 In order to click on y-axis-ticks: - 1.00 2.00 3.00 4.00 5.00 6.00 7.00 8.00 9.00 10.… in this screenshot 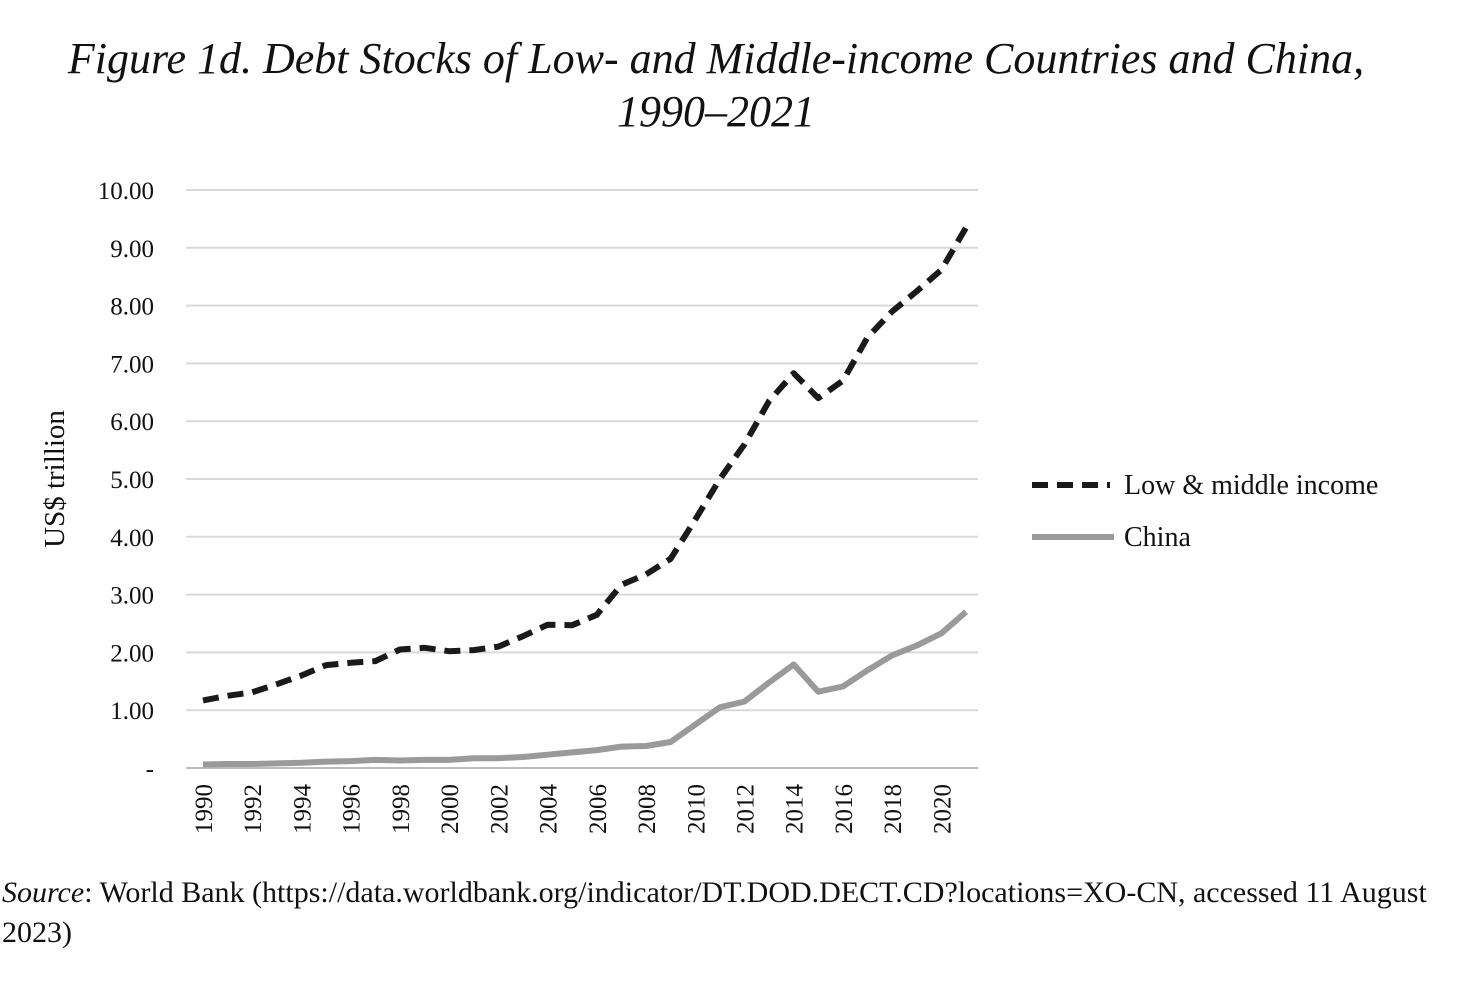, I will do `click(126, 480)`.